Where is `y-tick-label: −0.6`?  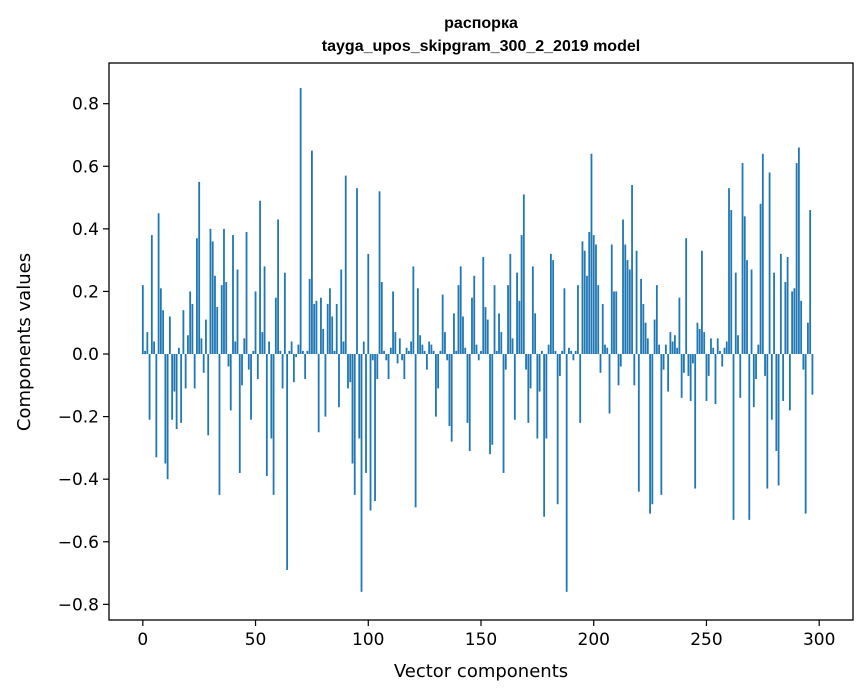 y-tick-label: −0.6 is located at coordinates (78, 543).